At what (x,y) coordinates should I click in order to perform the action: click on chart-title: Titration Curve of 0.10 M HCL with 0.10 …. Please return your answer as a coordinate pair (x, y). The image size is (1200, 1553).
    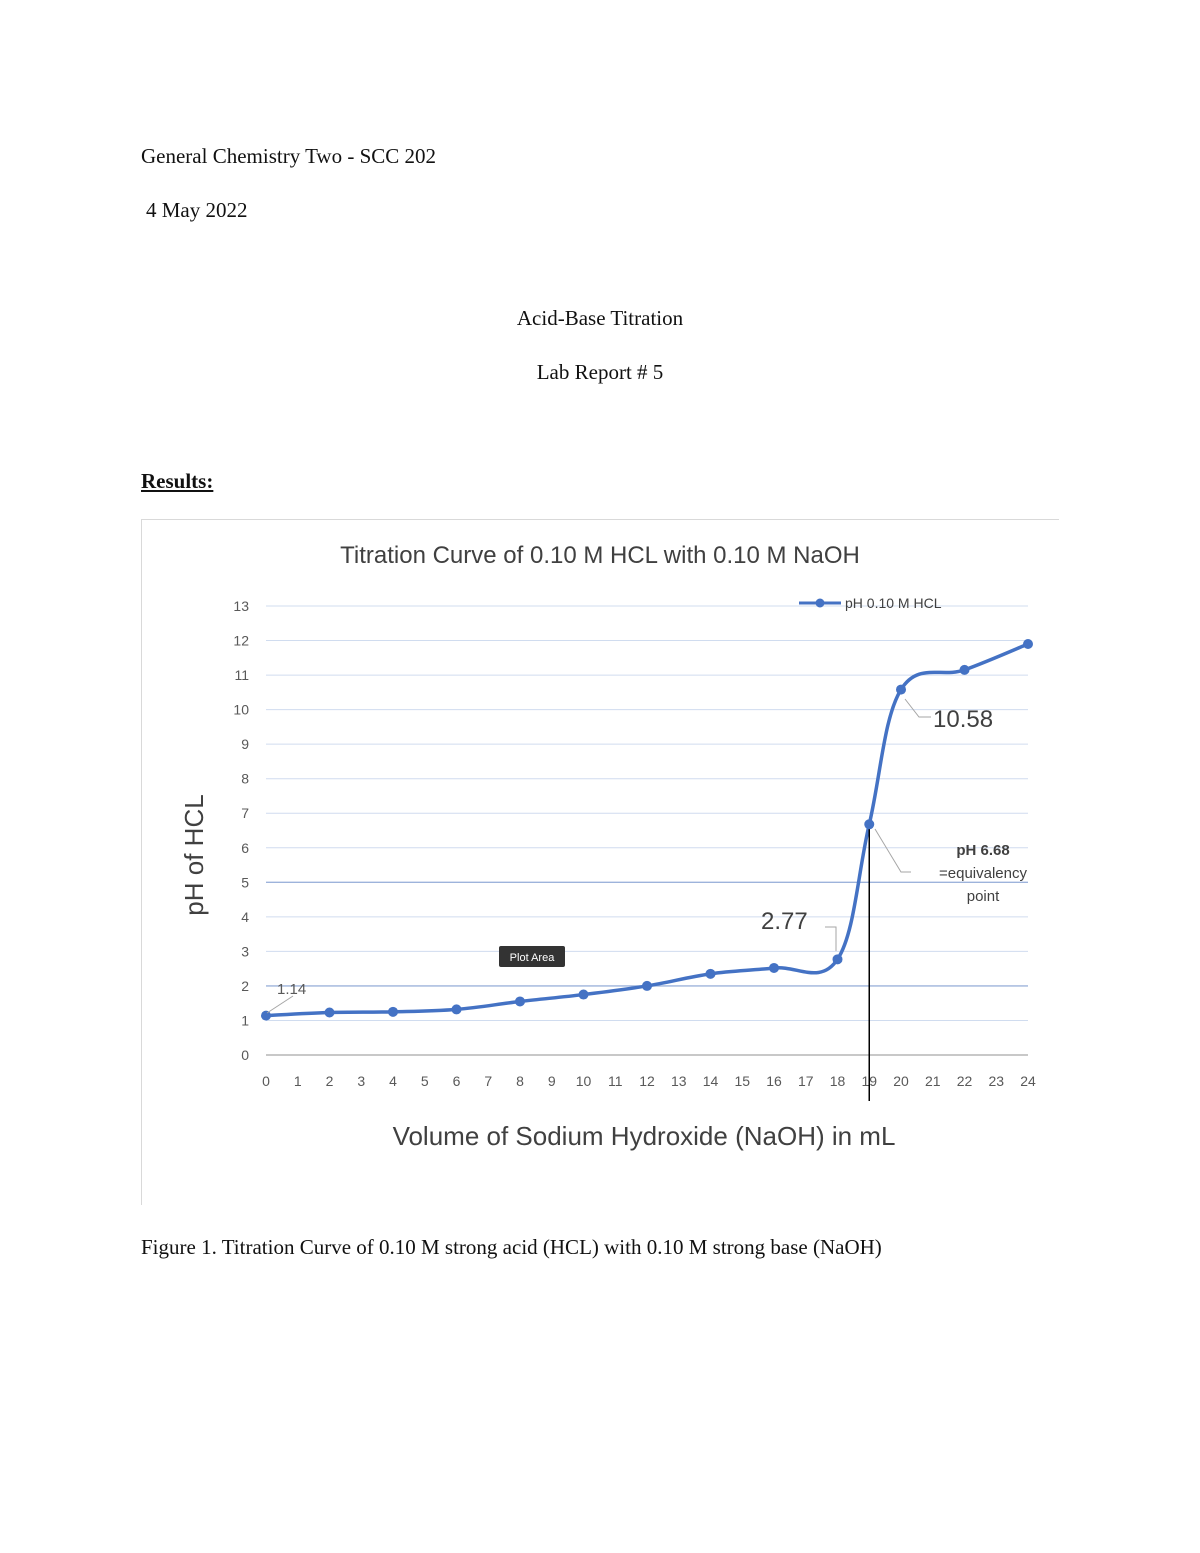
    Looking at the image, I should click on (600, 555).